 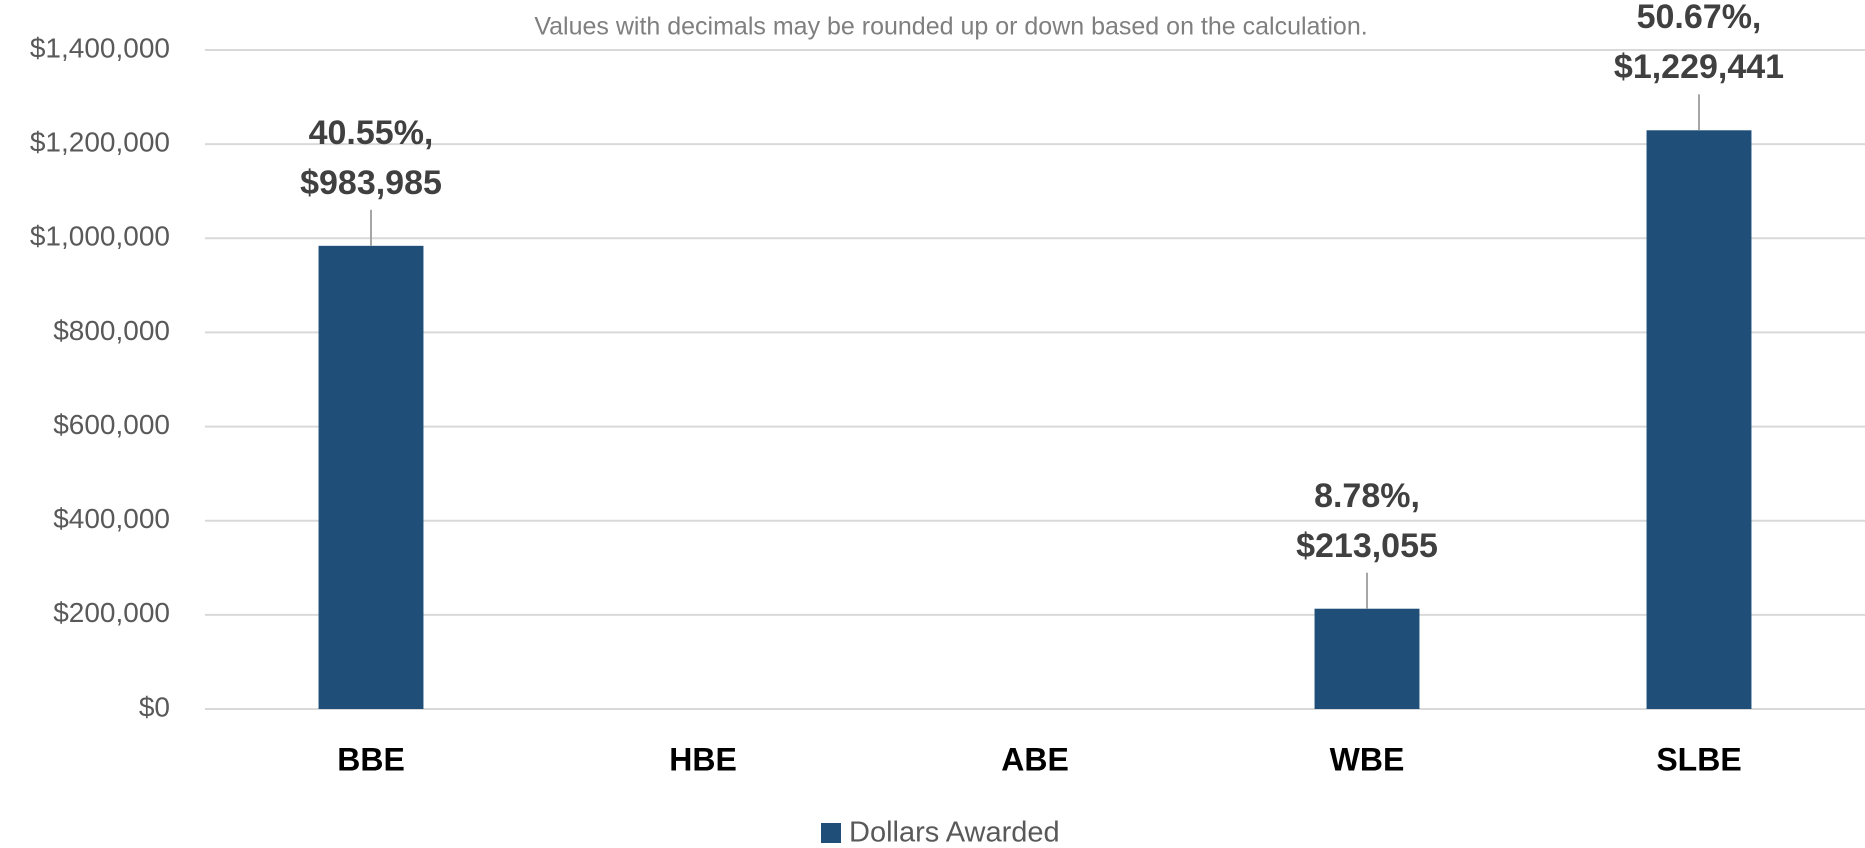 What do you see at coordinates (100, 236) in the screenshot?
I see `y-tick-label: $1,000,000` at bounding box center [100, 236].